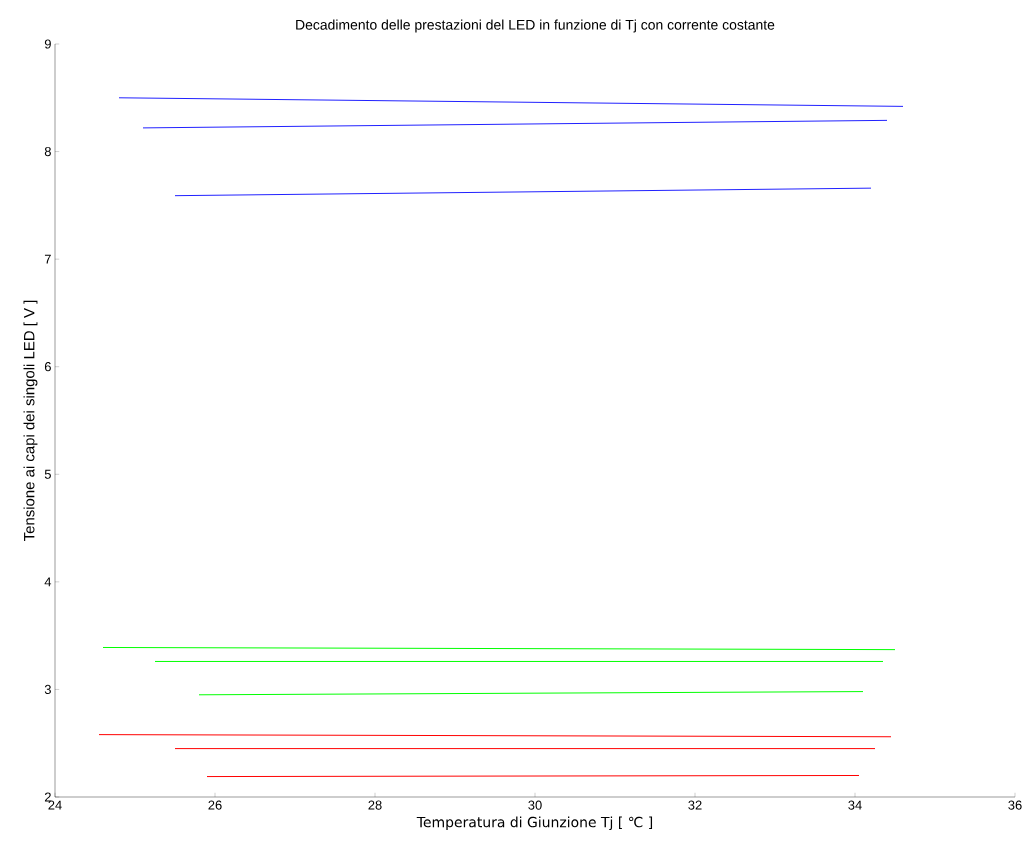 This screenshot has height=859, width=1033. Describe the element at coordinates (30, 421) in the screenshot. I see `y-axis-title: Tensione ai capi dei singoli LED [ V ]` at that location.